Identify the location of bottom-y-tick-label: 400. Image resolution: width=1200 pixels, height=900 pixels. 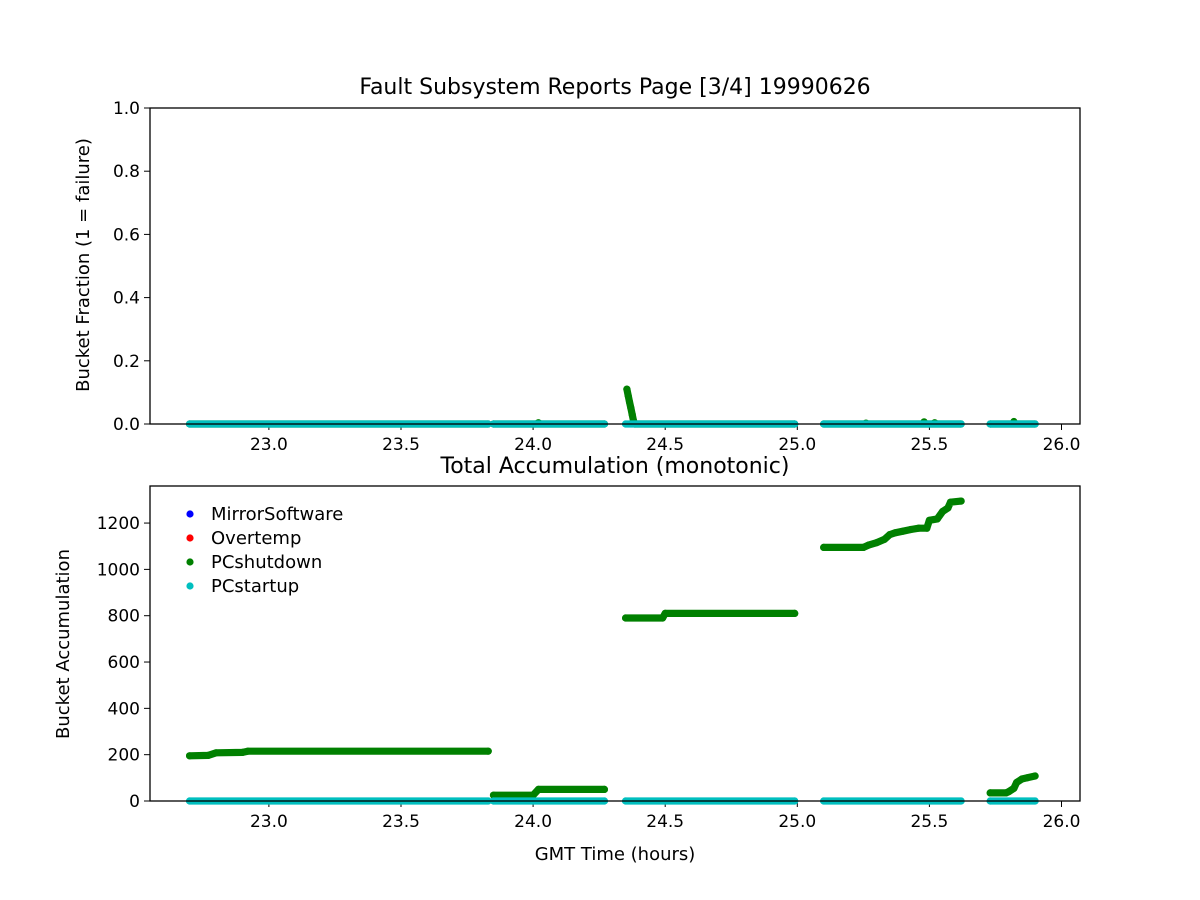
(124, 709).